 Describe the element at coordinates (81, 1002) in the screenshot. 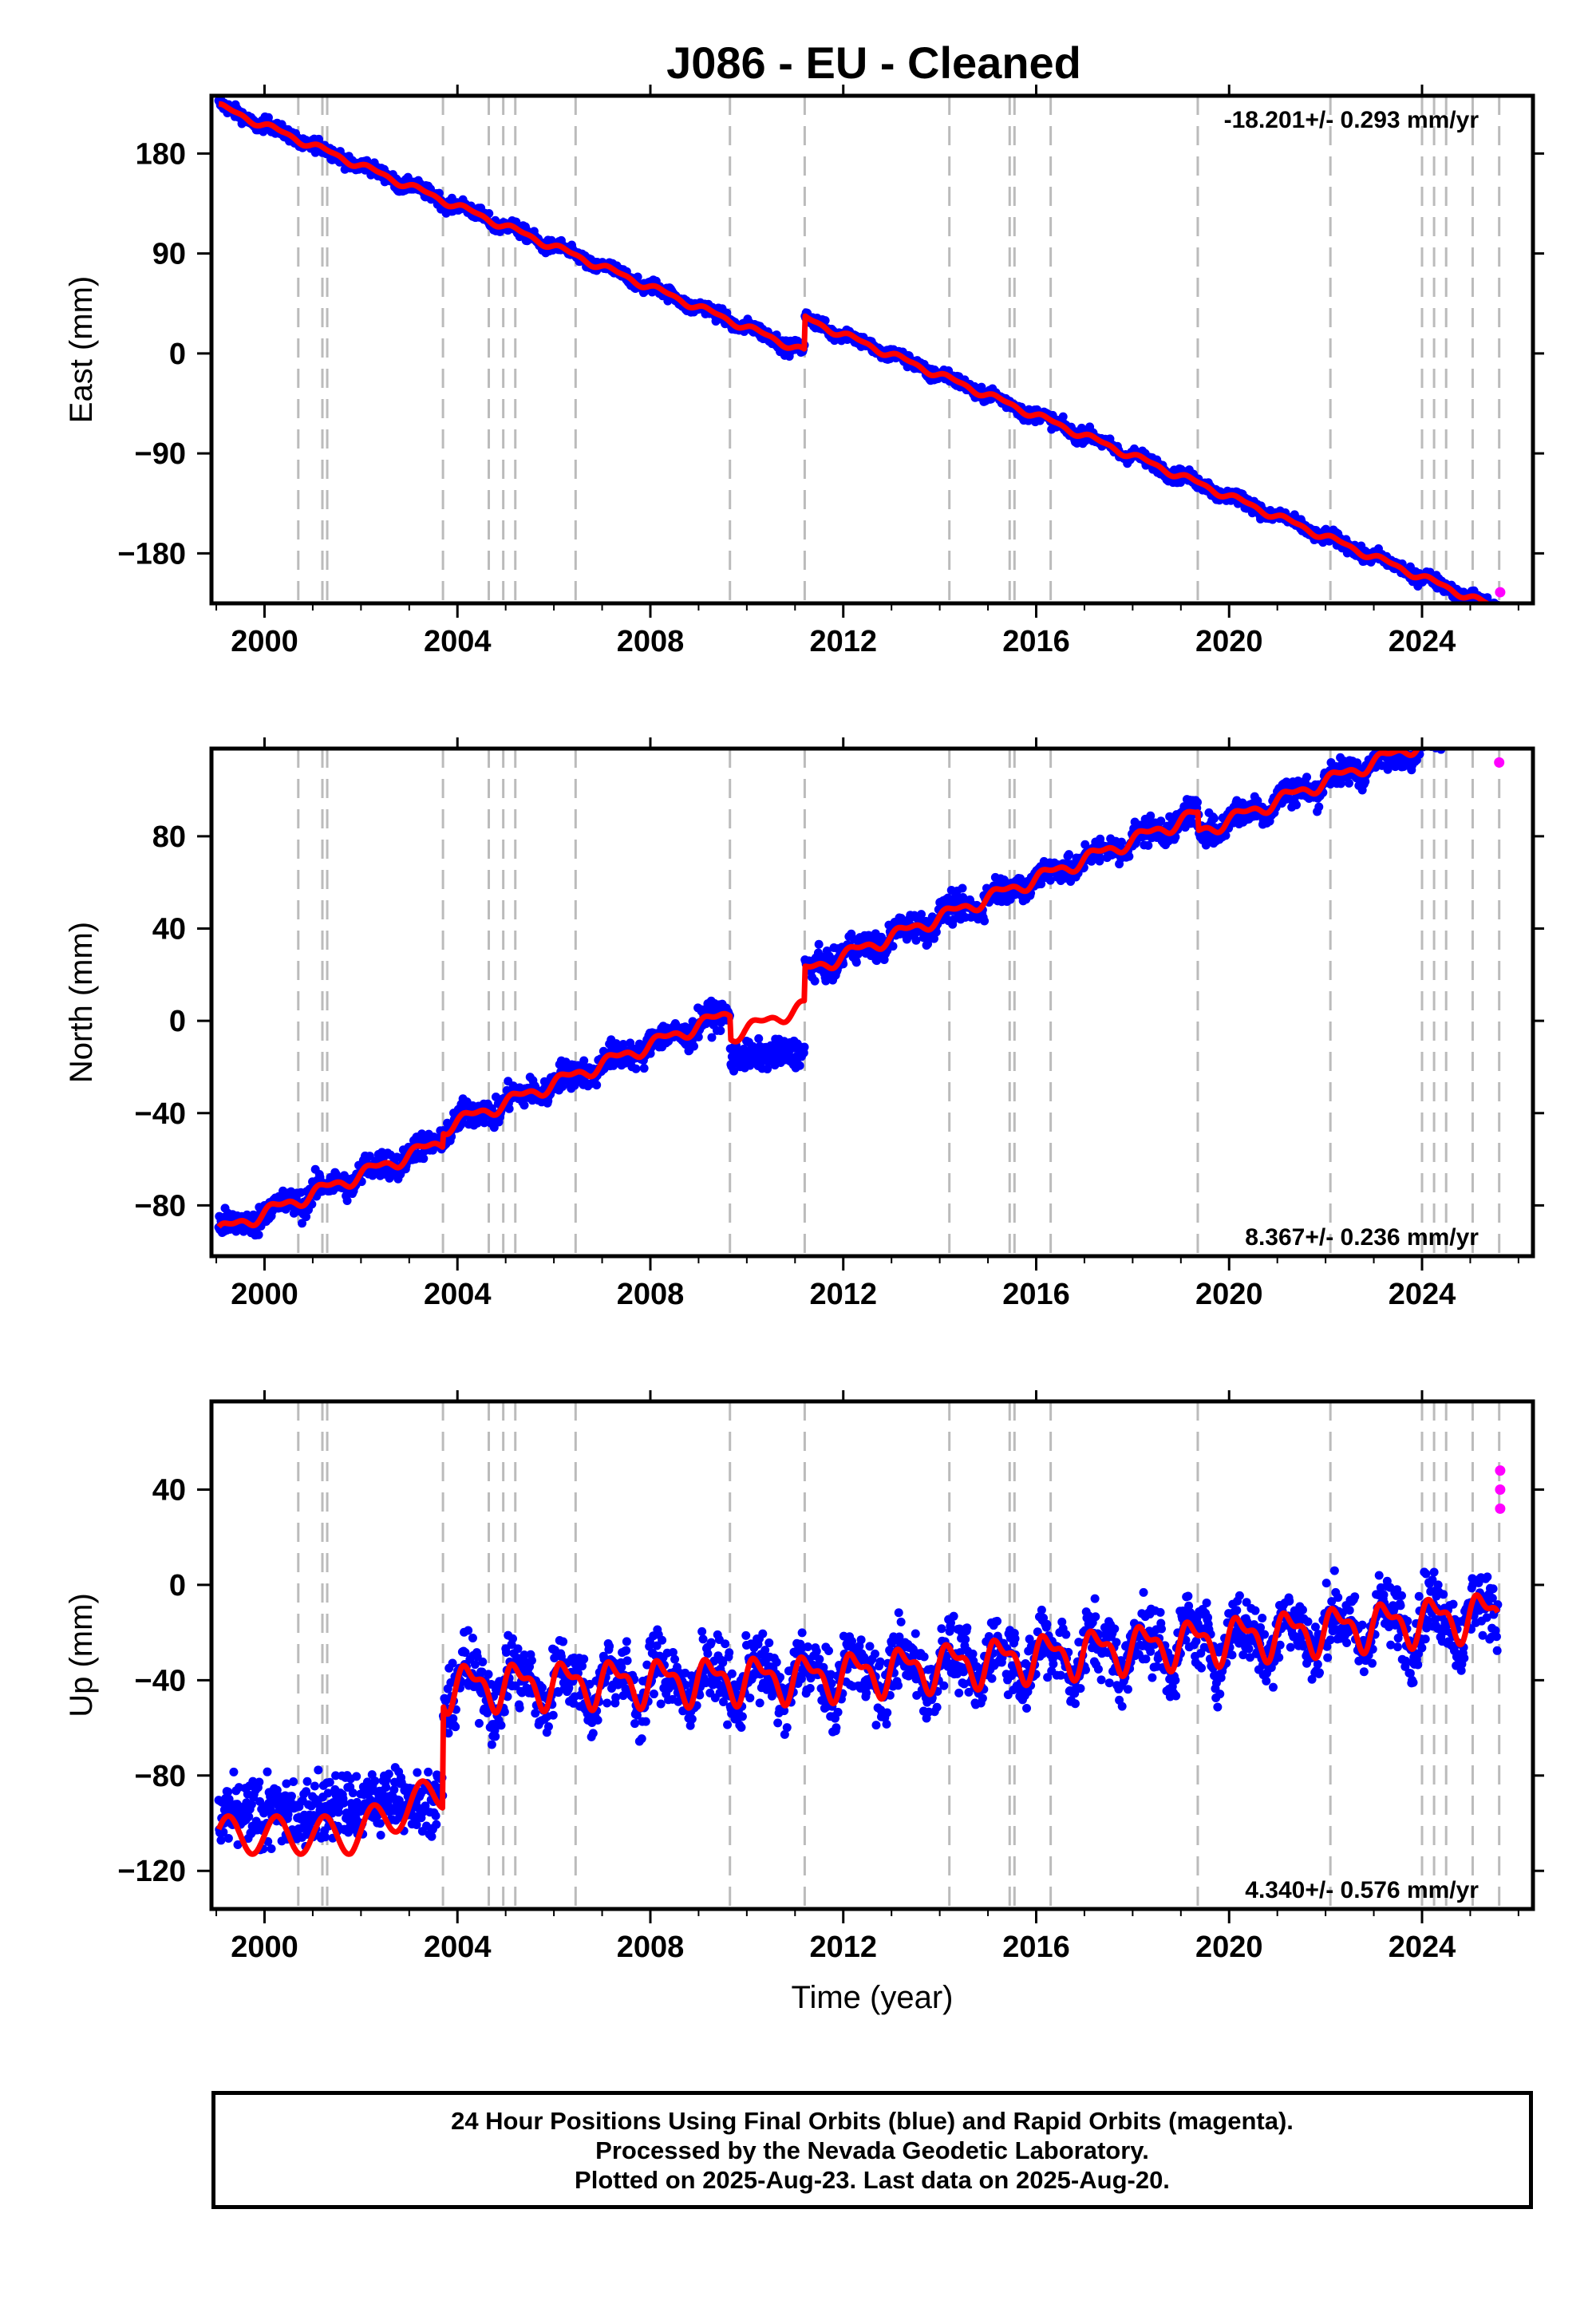

I see `north-y-axis-label: North (mm)` at that location.